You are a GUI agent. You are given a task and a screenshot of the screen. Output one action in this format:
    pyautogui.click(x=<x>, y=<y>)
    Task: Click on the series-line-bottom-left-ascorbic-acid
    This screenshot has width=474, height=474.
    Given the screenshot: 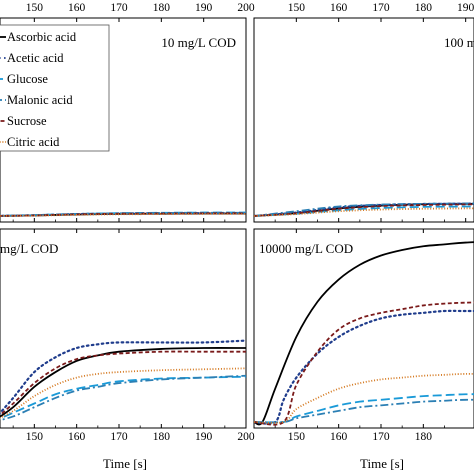 What is the action you would take?
    pyautogui.click(x=123, y=382)
    